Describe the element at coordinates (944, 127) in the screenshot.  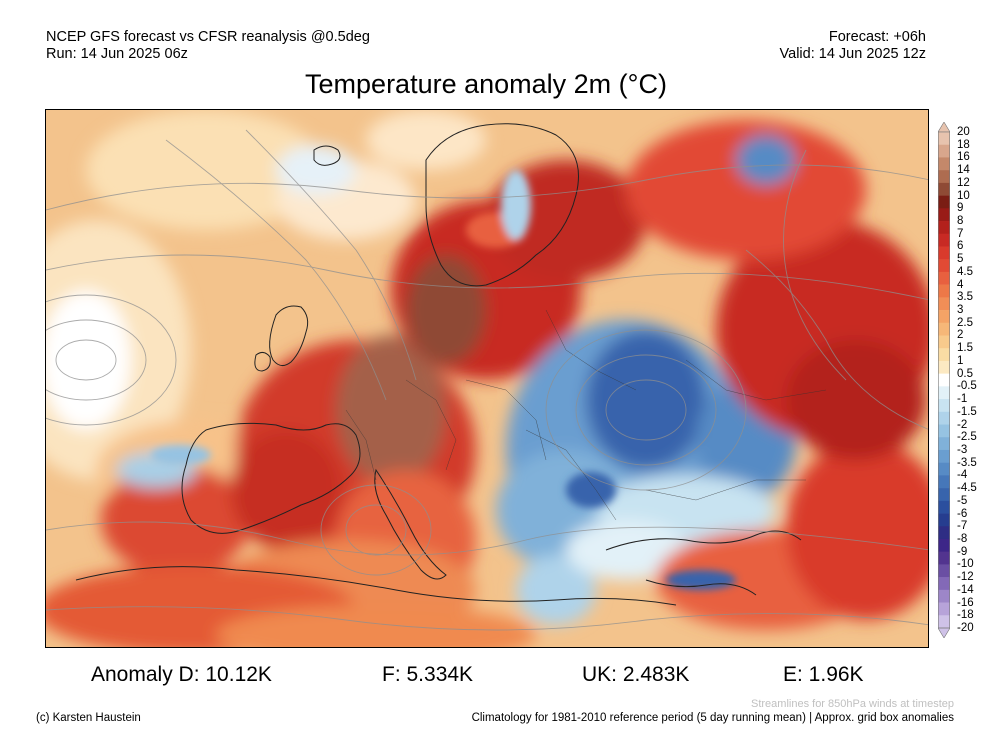
I see `colorbar-top-arrow` at that location.